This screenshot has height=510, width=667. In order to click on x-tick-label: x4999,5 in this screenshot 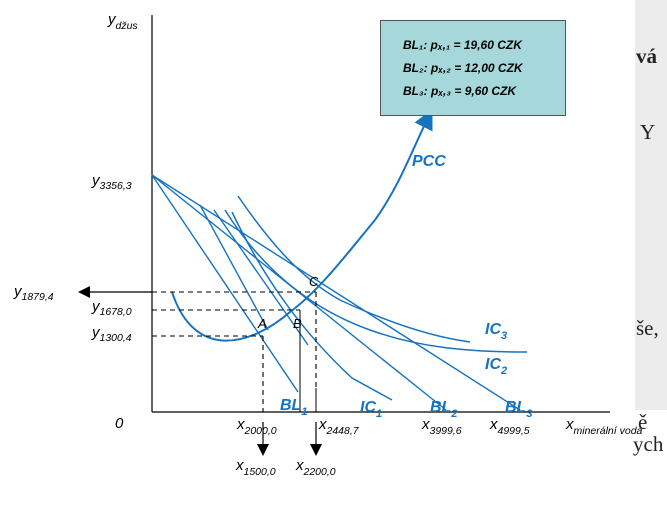, I will do `click(509, 426)`.